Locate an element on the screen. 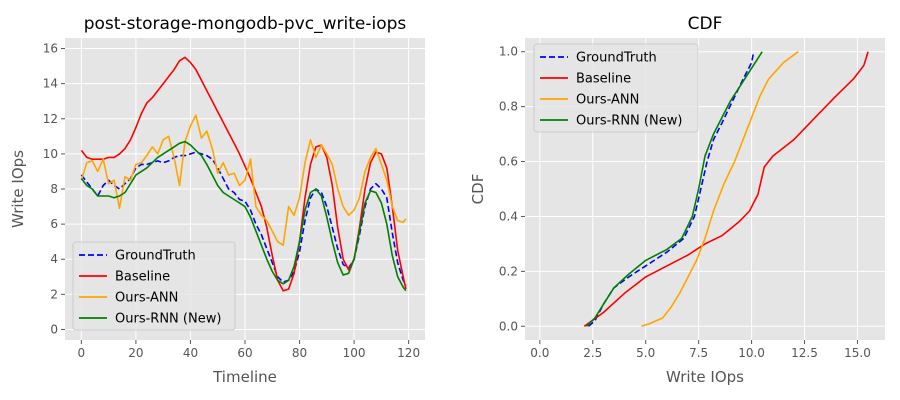 This screenshot has height=400, width=900. y-tick-label: 1.0 is located at coordinates (508, 52).